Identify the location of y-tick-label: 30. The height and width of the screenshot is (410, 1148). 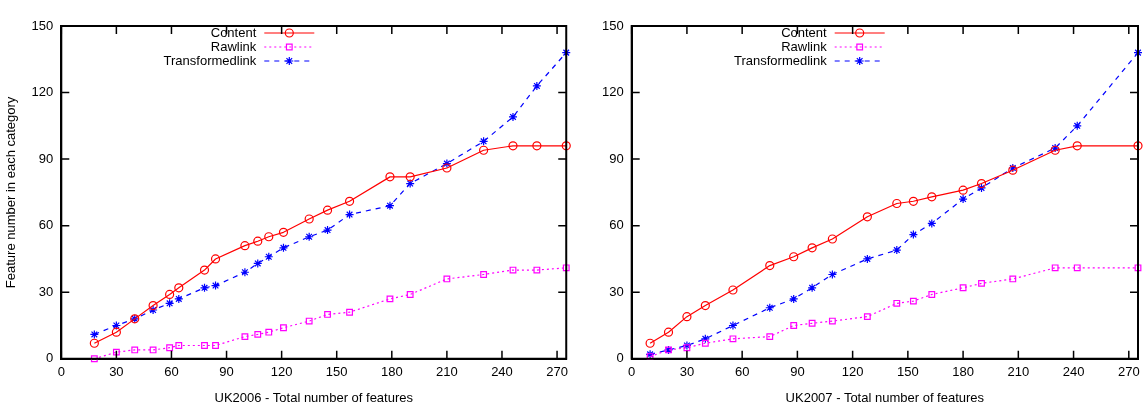
(616, 291).